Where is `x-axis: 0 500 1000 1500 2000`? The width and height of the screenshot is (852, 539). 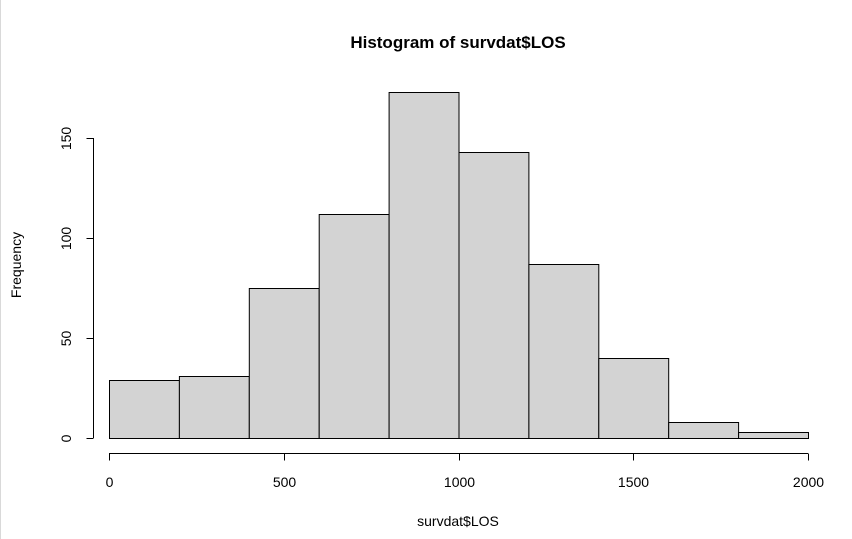 x-axis: 0 500 1000 1500 2000 is located at coordinates (465, 471).